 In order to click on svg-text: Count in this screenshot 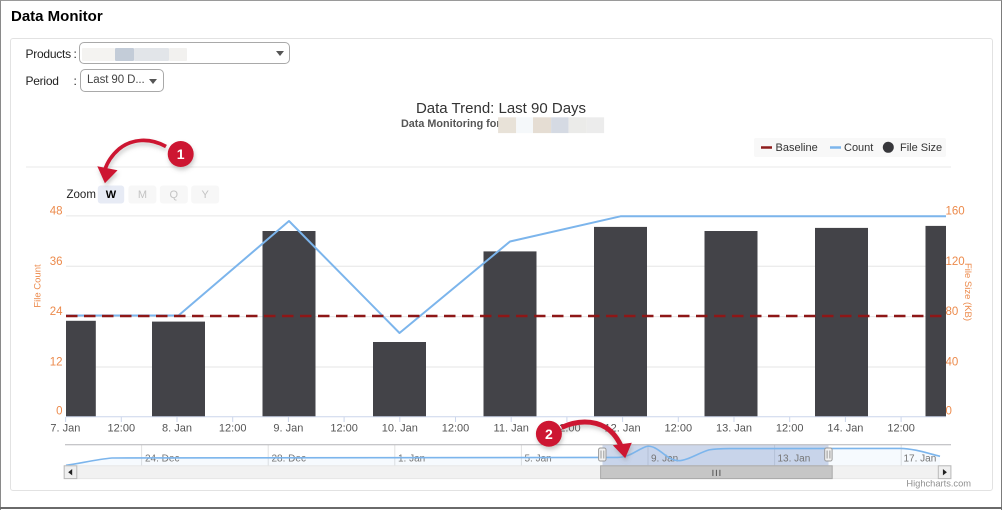, I will do `click(858, 148)`.